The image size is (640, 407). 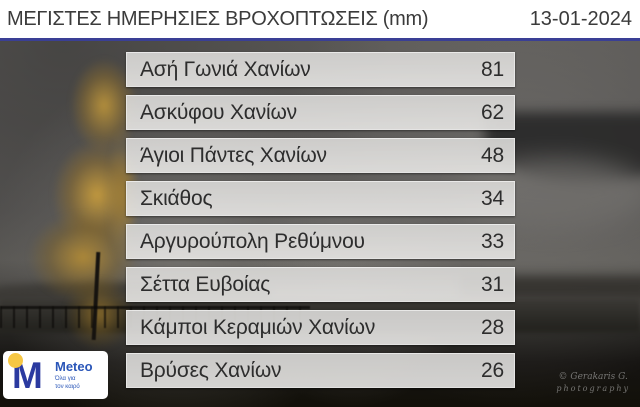 What do you see at coordinates (252, 241) in the screenshot?
I see `station-name: Αργυρούπολη Ρεθύμνου` at bounding box center [252, 241].